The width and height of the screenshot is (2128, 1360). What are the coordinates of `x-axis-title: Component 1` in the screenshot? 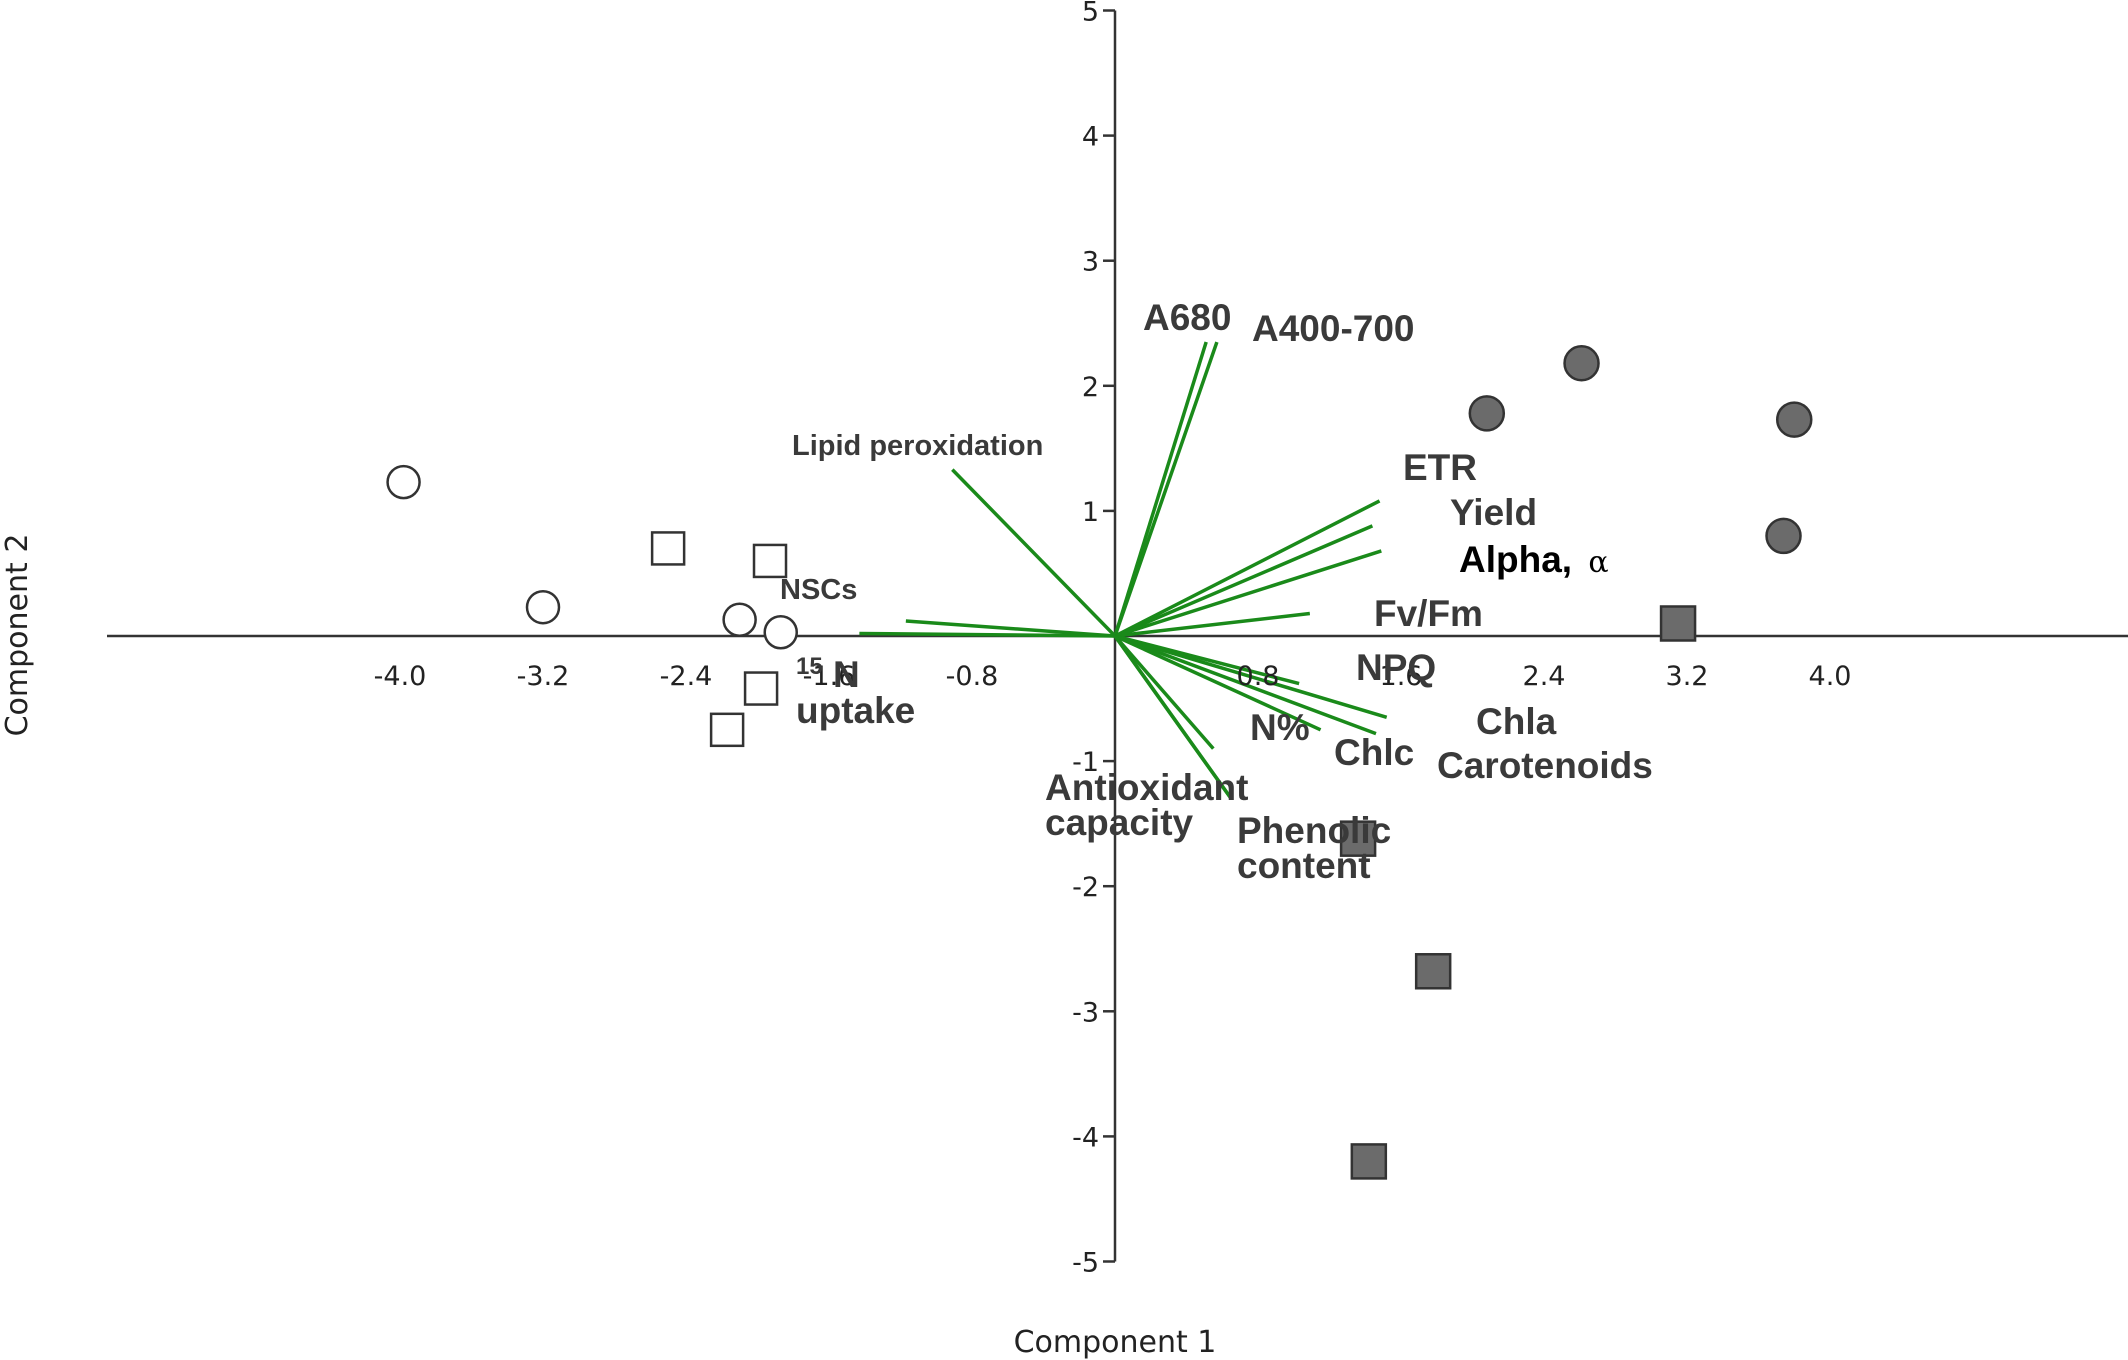 It's located at (1115, 1342).